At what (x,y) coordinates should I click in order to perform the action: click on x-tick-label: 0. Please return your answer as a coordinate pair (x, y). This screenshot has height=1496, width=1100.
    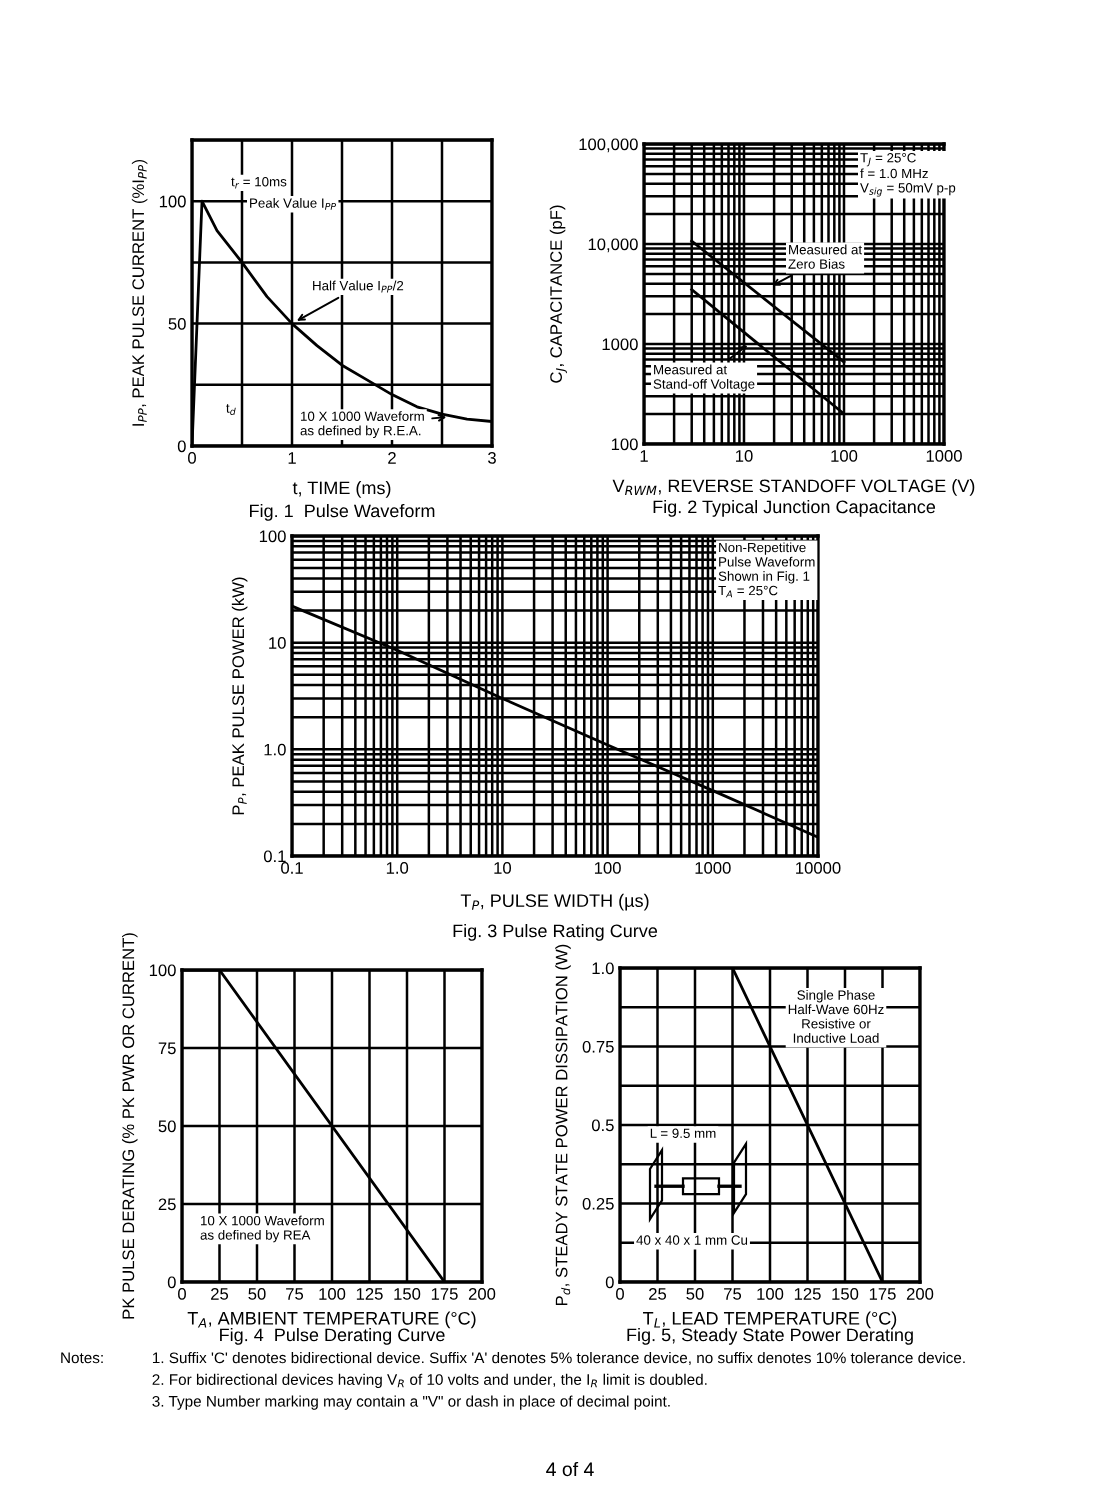
    Looking at the image, I should click on (192, 458).